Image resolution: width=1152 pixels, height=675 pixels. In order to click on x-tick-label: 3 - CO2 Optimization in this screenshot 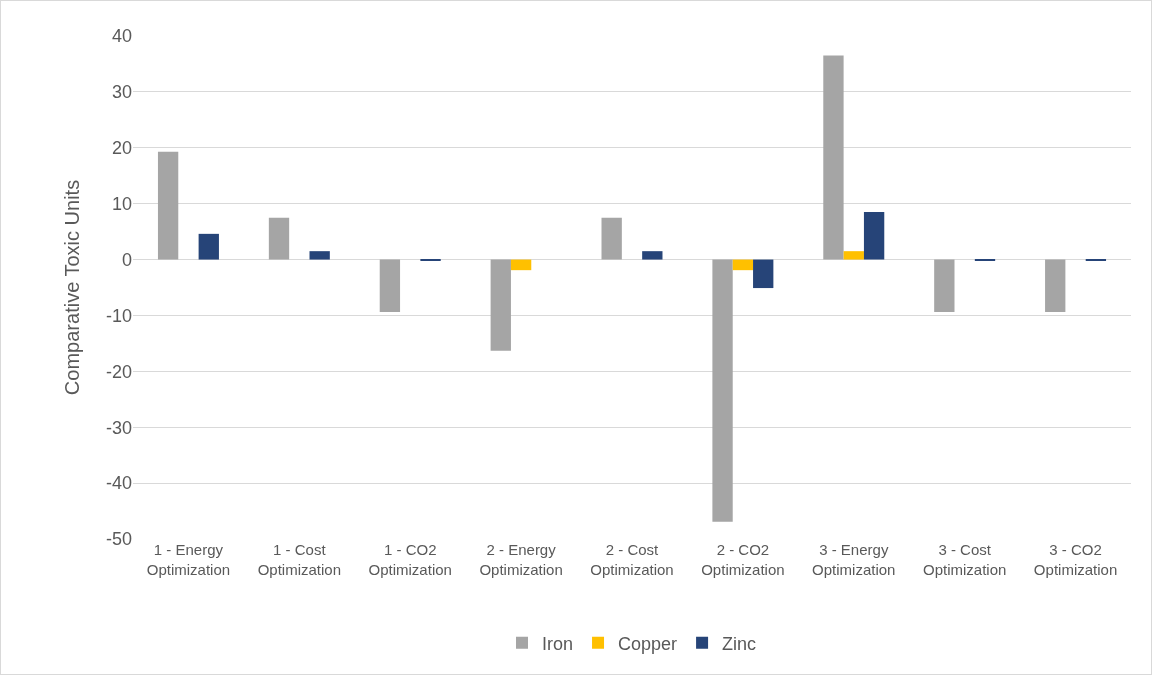, I will do `click(1075, 559)`.